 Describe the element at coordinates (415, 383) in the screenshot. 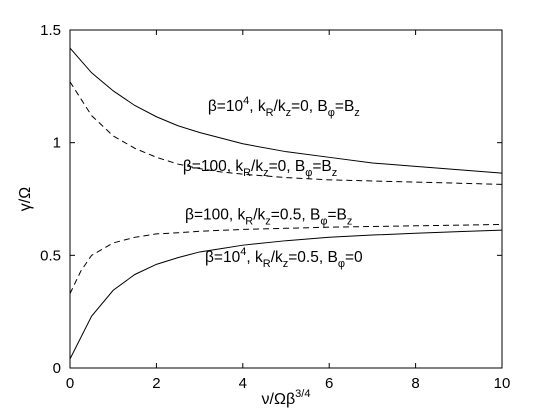

I see `x-tick-label: 8` at that location.